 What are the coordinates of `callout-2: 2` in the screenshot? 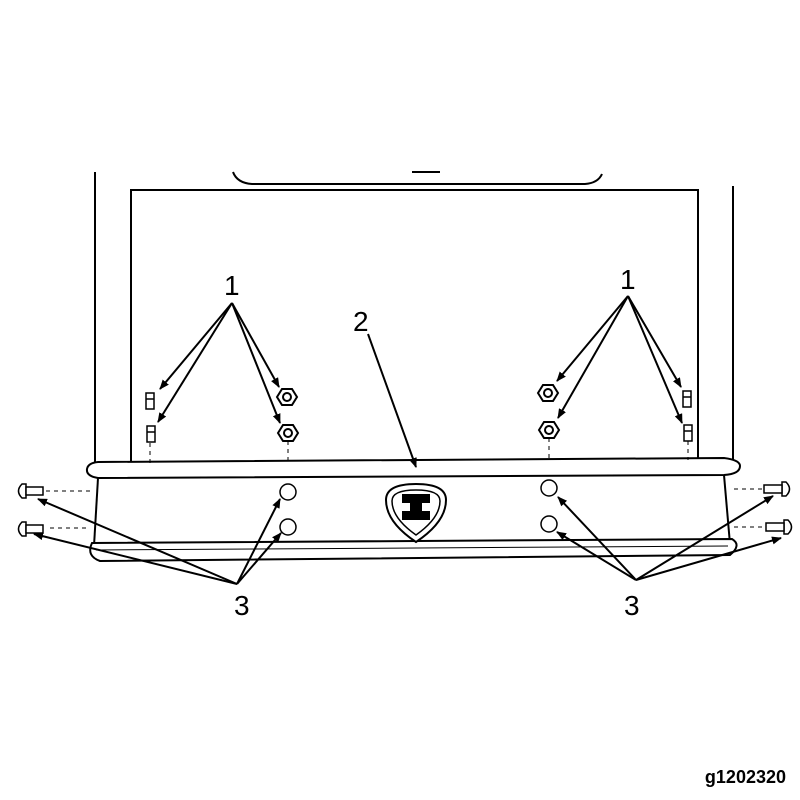 It's located at (361, 321).